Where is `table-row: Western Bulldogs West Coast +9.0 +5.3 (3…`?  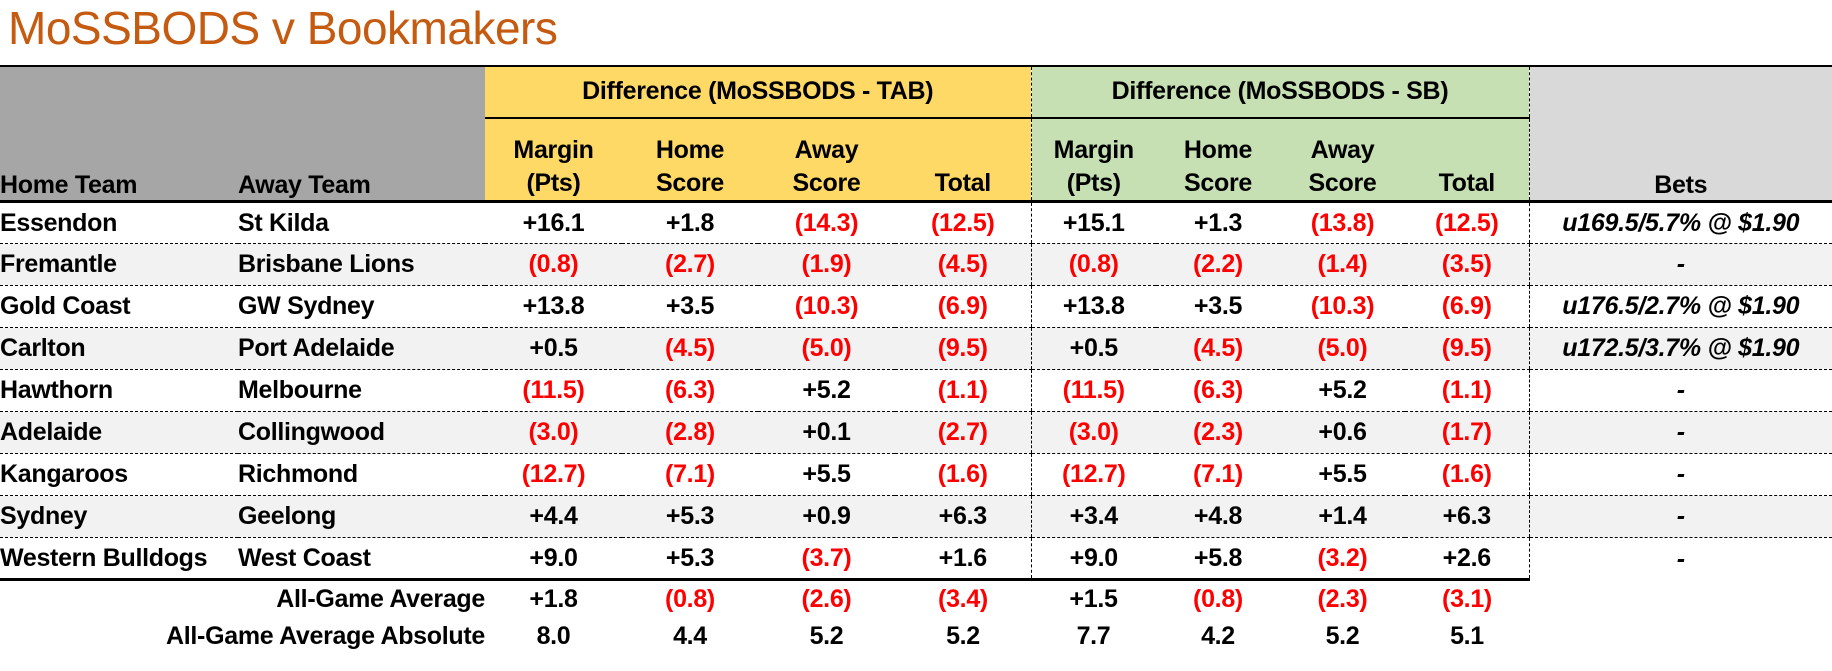
table-row: Western Bulldogs West Coast +9.0 +5.3 (3… is located at coordinates (916, 559).